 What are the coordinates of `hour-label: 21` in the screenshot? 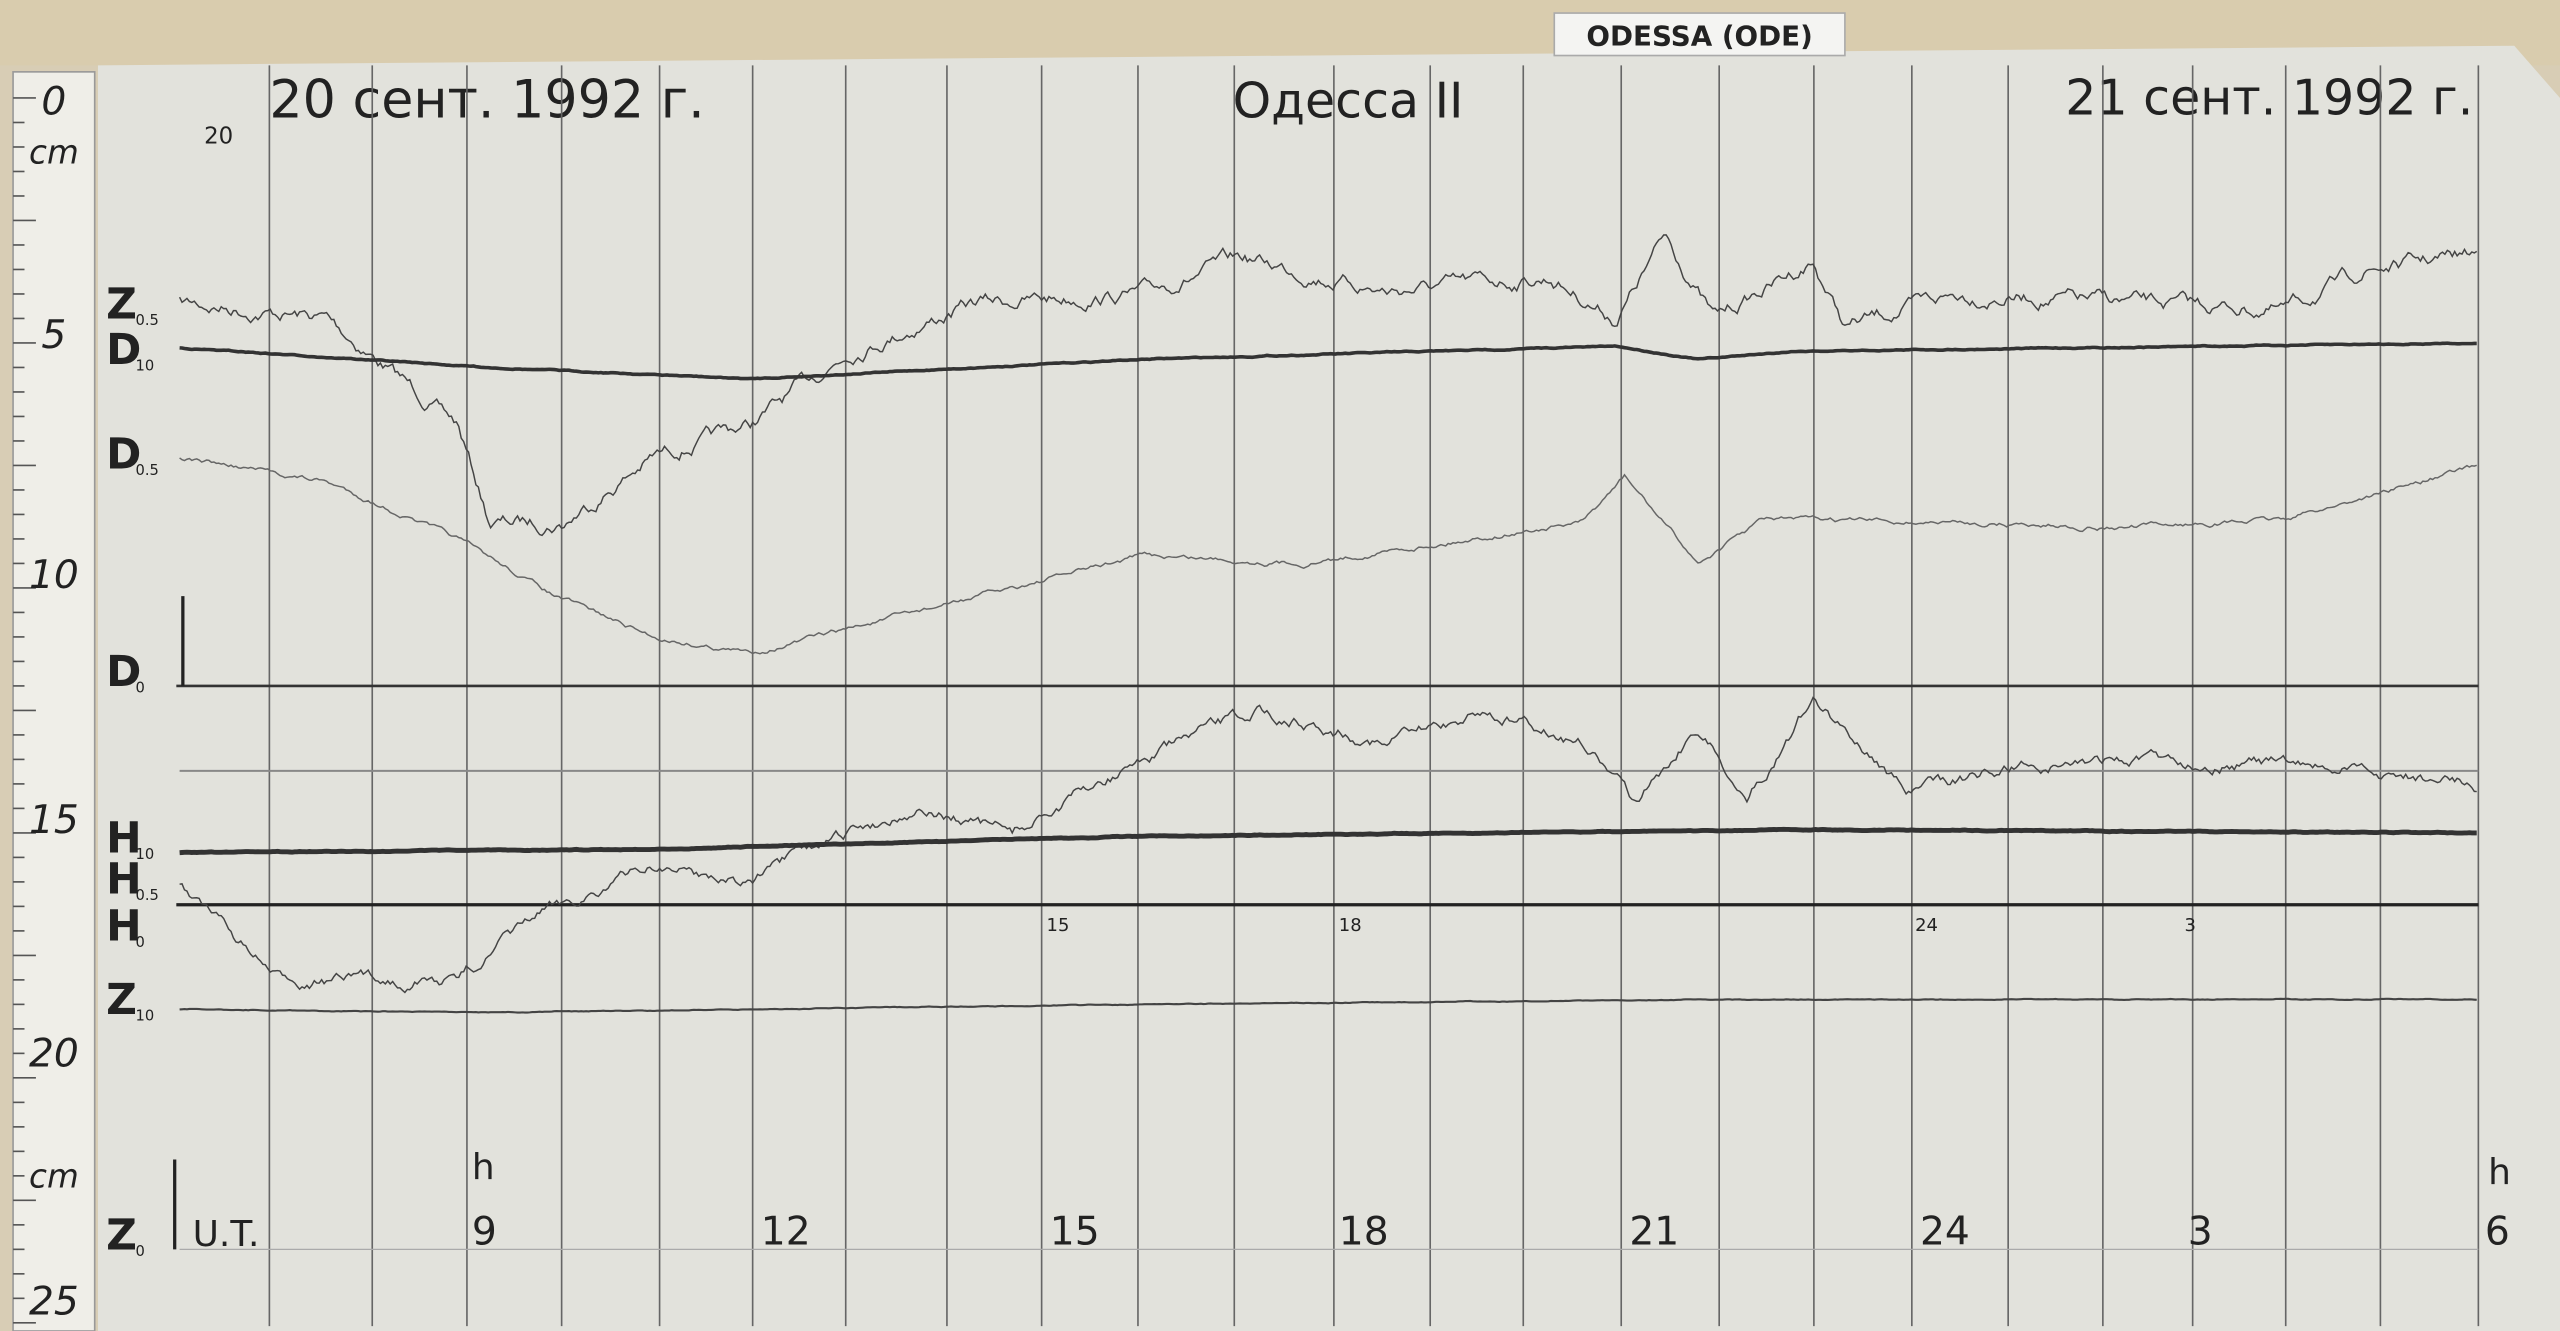 It's located at (1654, 1231).